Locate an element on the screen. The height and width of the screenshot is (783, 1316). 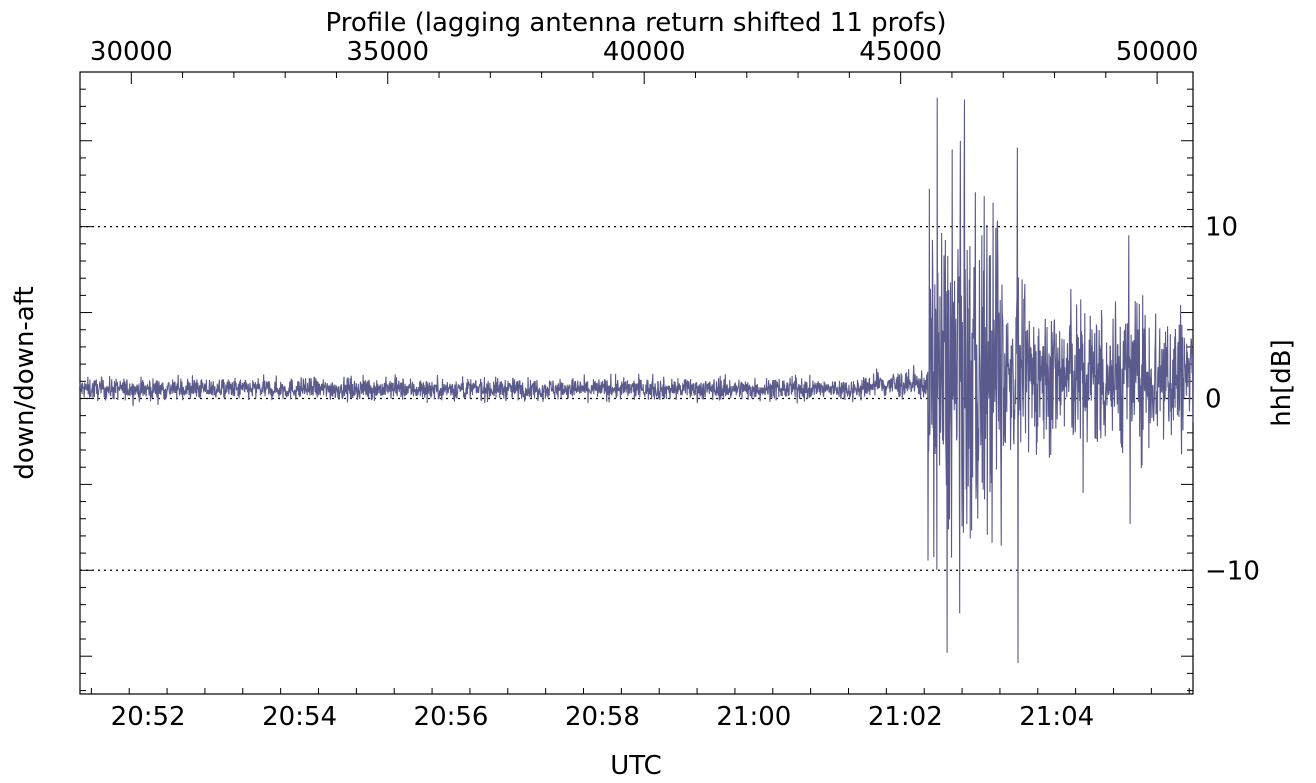
x-time-tick-label: 21:00 is located at coordinates (753, 717).